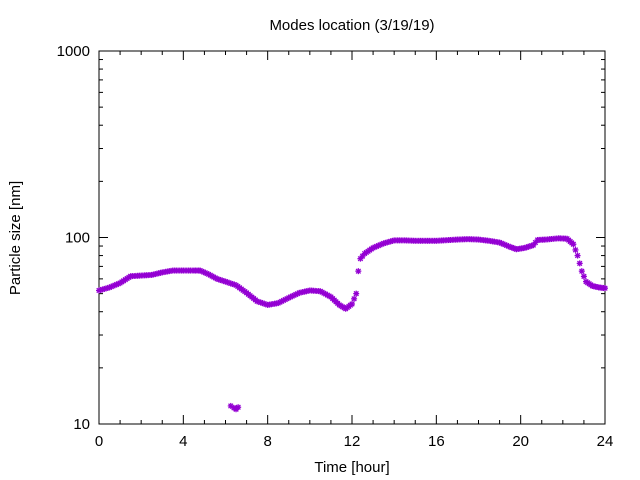 This screenshot has width=640, height=480. I want to click on y-tick-label: 1000, so click(73, 51).